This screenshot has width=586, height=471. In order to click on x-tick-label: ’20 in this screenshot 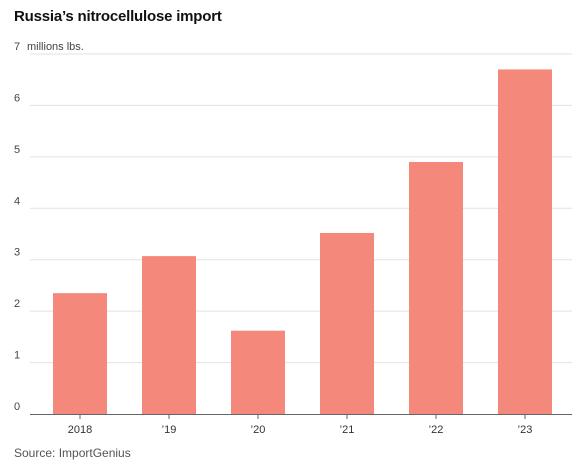, I will do `click(258, 430)`.